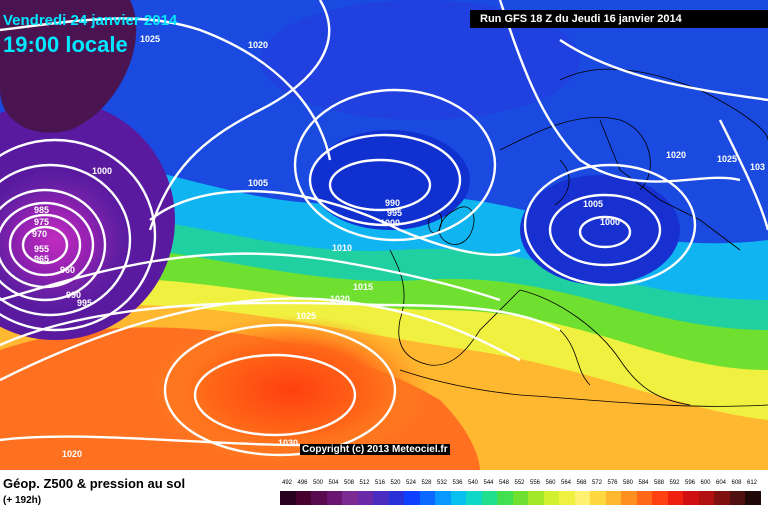  Describe the element at coordinates (619, 19) in the screenshot. I see `model-run-label: Run GFS 18 Z du Jeudi 16 janvier 2014` at that location.